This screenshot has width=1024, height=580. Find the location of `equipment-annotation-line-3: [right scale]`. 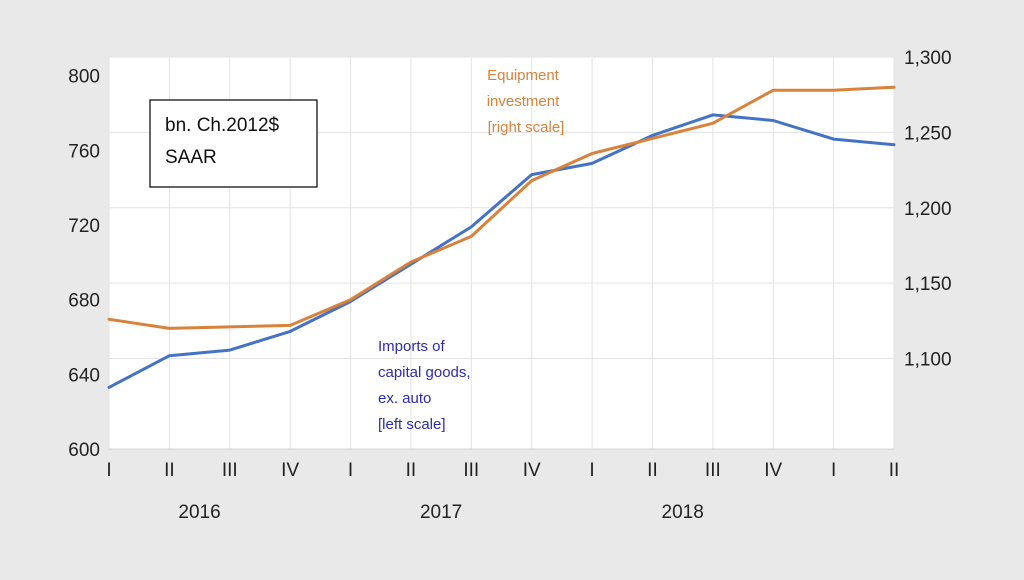

equipment-annotation-line-3: [right scale] is located at coordinates (526, 127).